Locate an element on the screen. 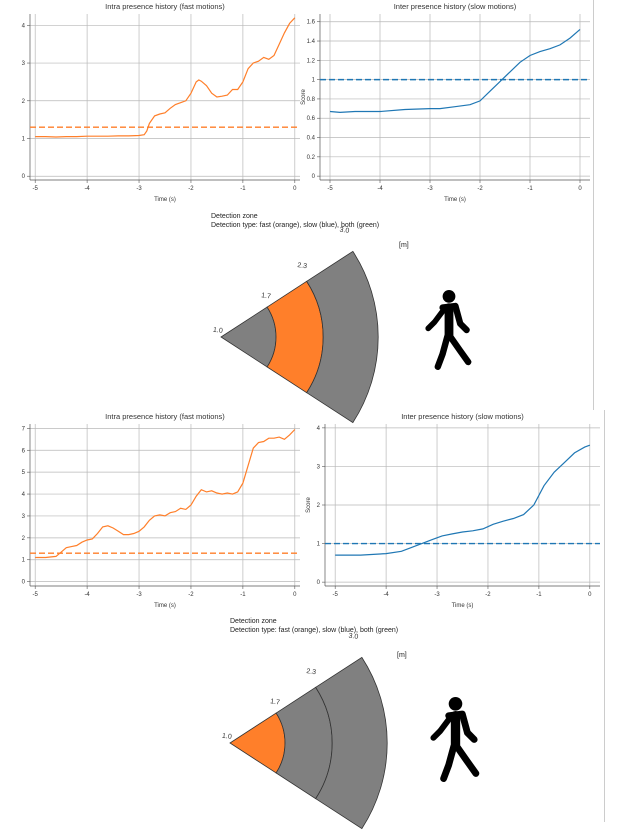 The width and height of the screenshot is (638, 832). zone-distance-label: 1.0 is located at coordinates (218, 331).